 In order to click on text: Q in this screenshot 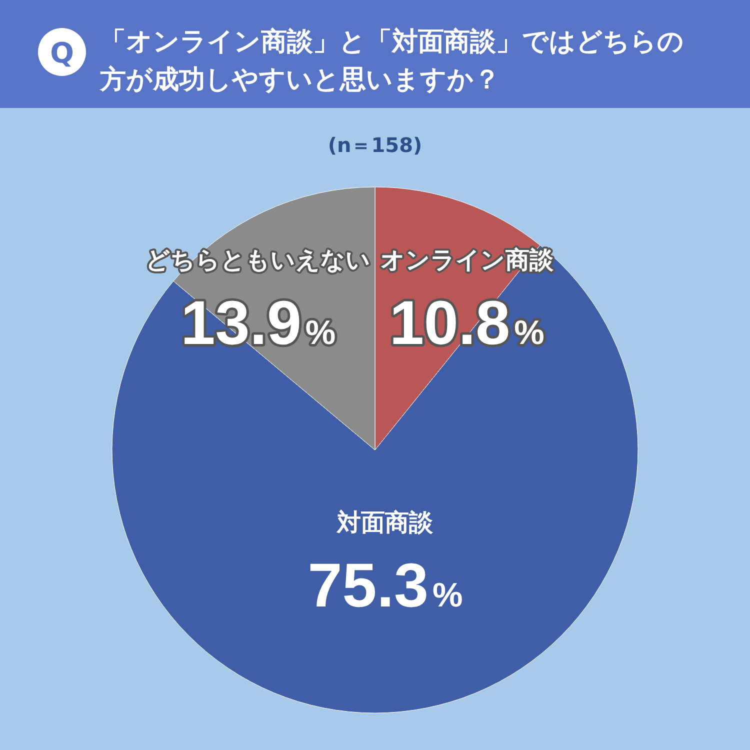, I will do `click(62, 53)`.